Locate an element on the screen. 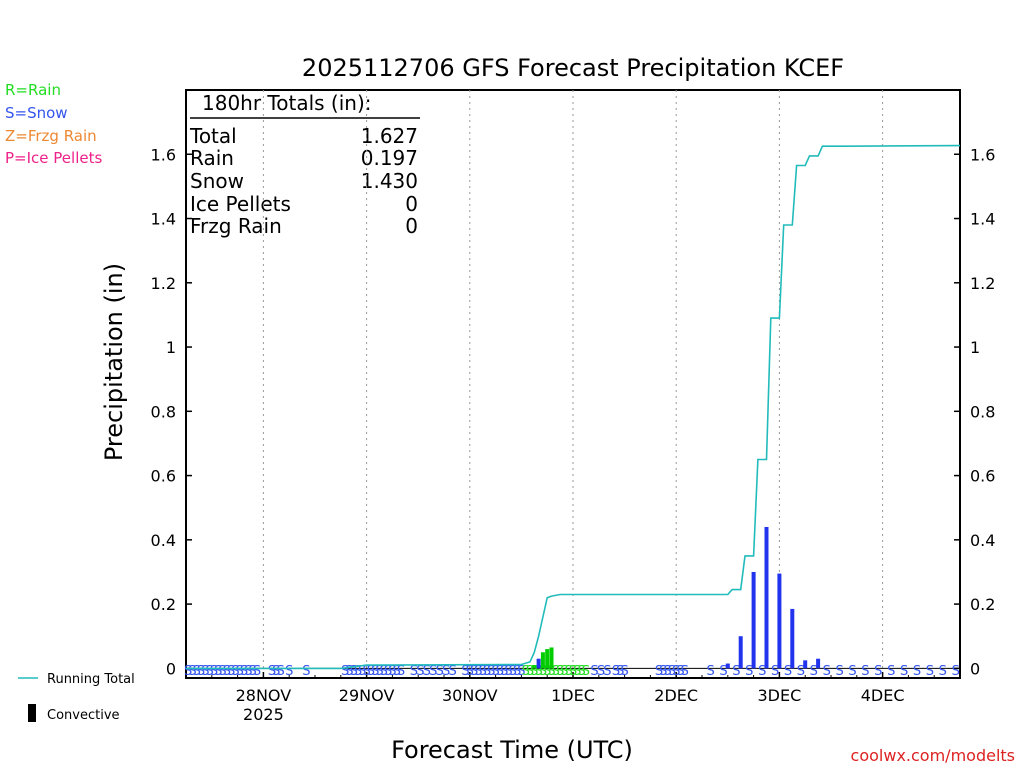 The height and width of the screenshot is (768, 1024). totals-ice-value: 0 is located at coordinates (411, 204).